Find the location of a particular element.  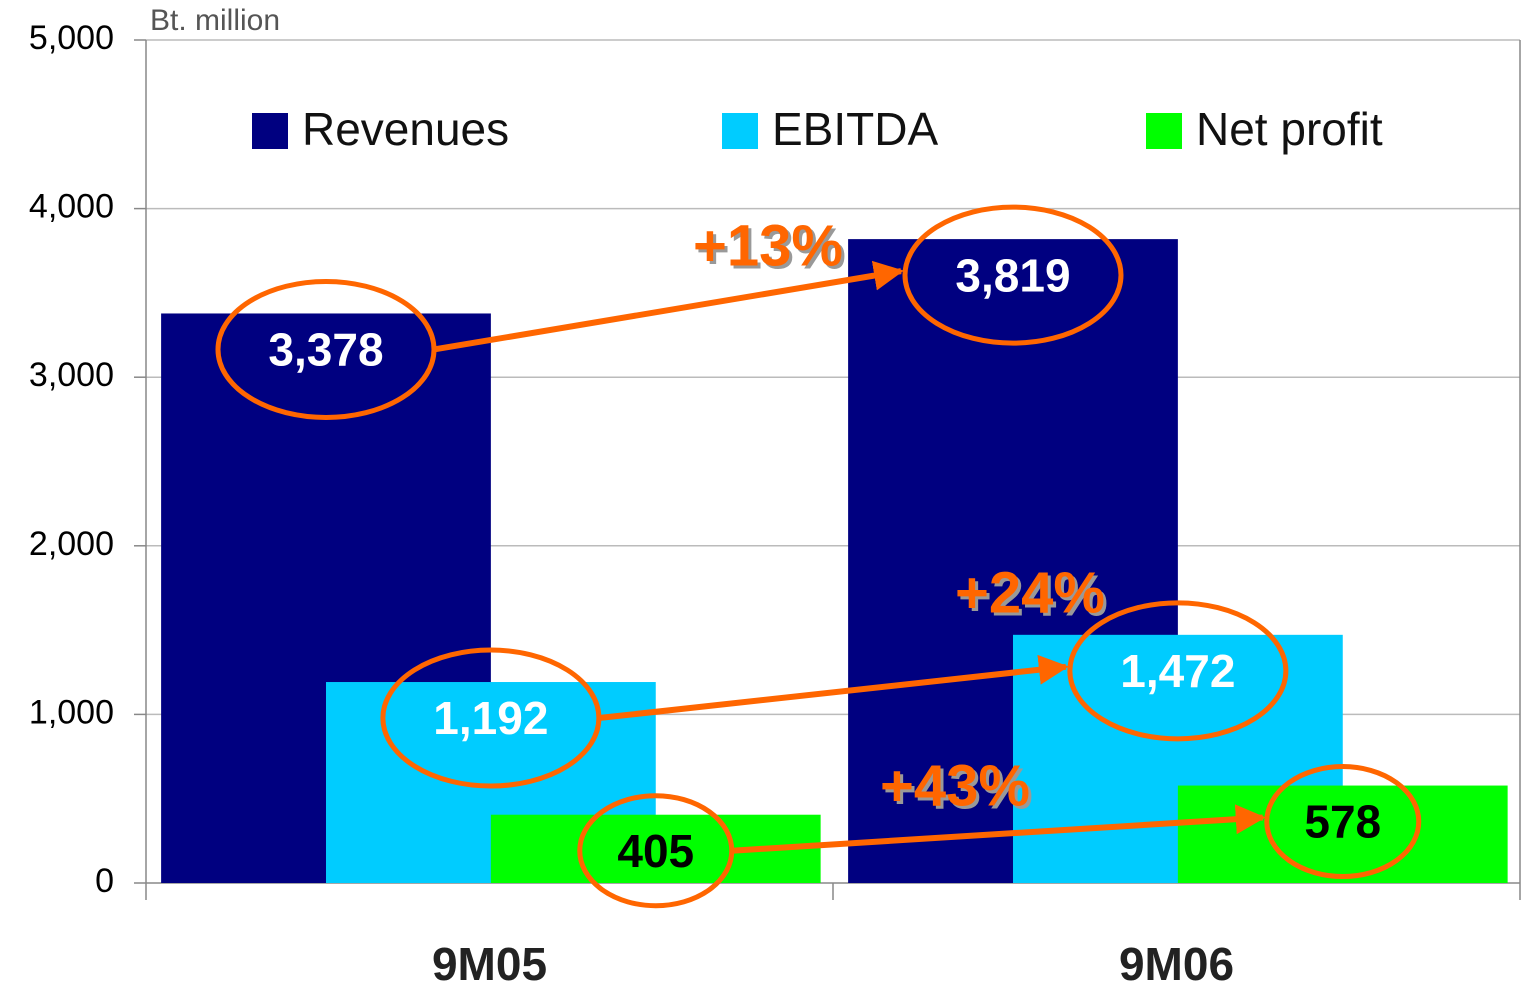

legend-label: Net profit is located at coordinates (1289, 129).